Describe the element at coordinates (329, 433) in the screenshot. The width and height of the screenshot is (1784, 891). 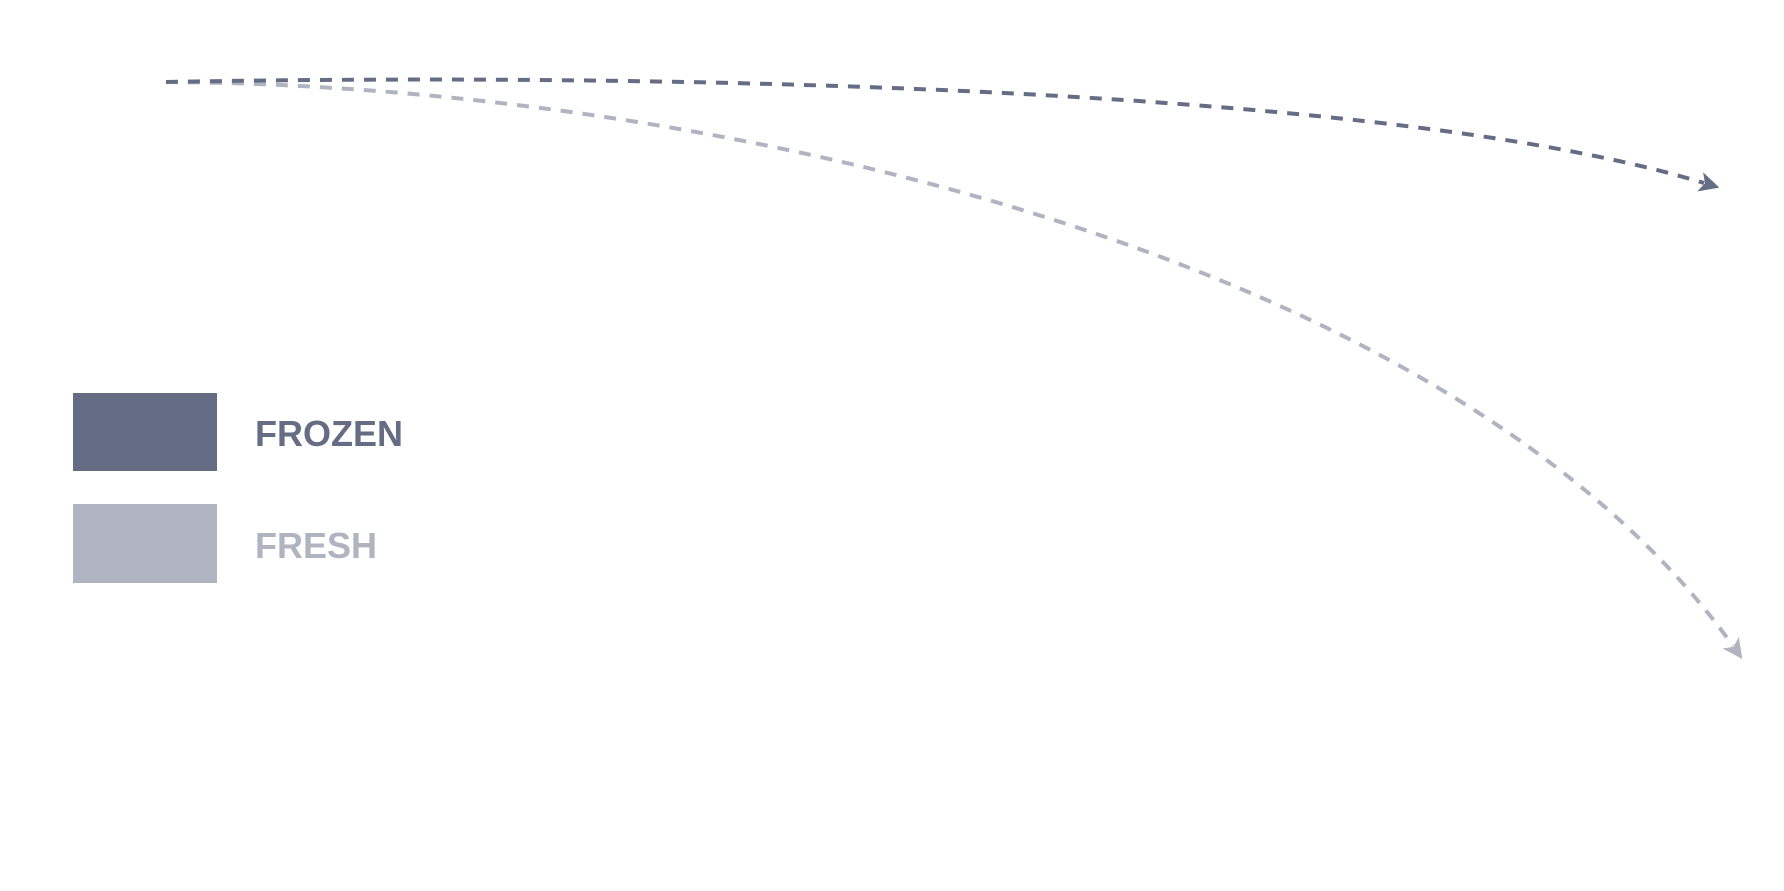
I see `legend-label: FROZEN` at that location.